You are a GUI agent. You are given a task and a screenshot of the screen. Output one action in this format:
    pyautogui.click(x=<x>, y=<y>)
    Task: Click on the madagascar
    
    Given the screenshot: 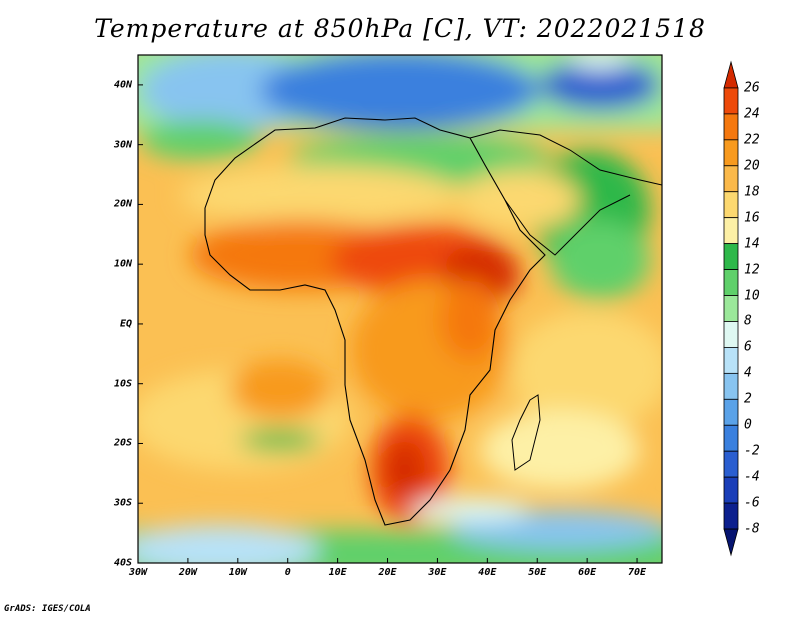 What is the action you would take?
    pyautogui.click(x=526, y=432)
    